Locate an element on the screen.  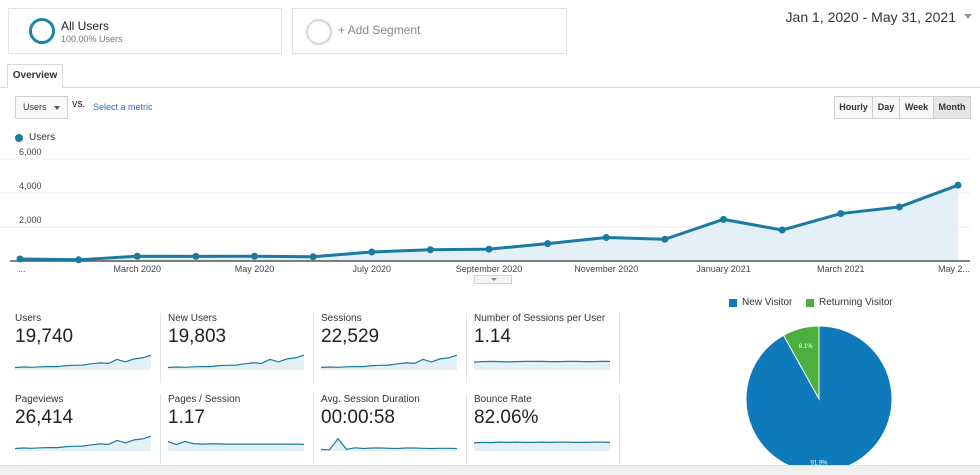
tab-overview: Overview is located at coordinates (35, 76).